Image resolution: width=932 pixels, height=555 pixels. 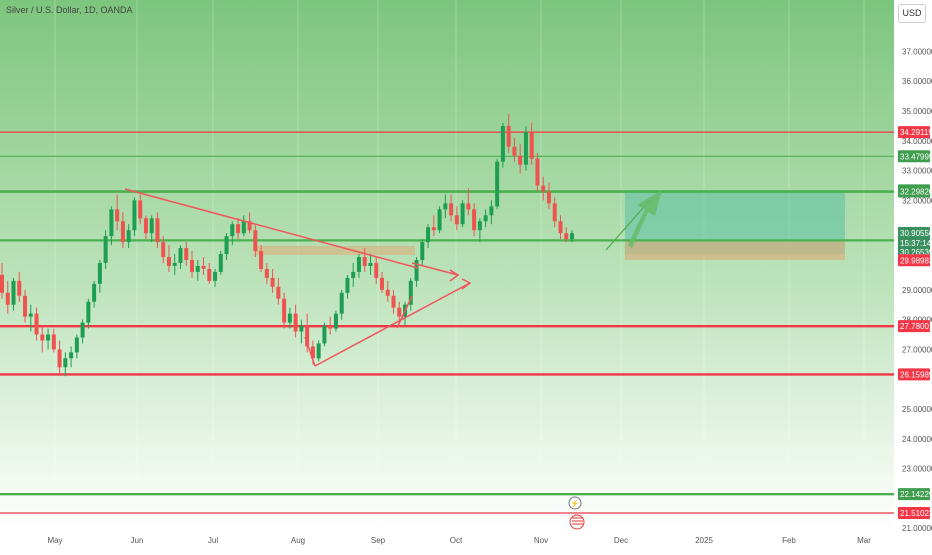 What do you see at coordinates (917, 200) in the screenshot?
I see `y-tick-label: 32.00000` at bounding box center [917, 200].